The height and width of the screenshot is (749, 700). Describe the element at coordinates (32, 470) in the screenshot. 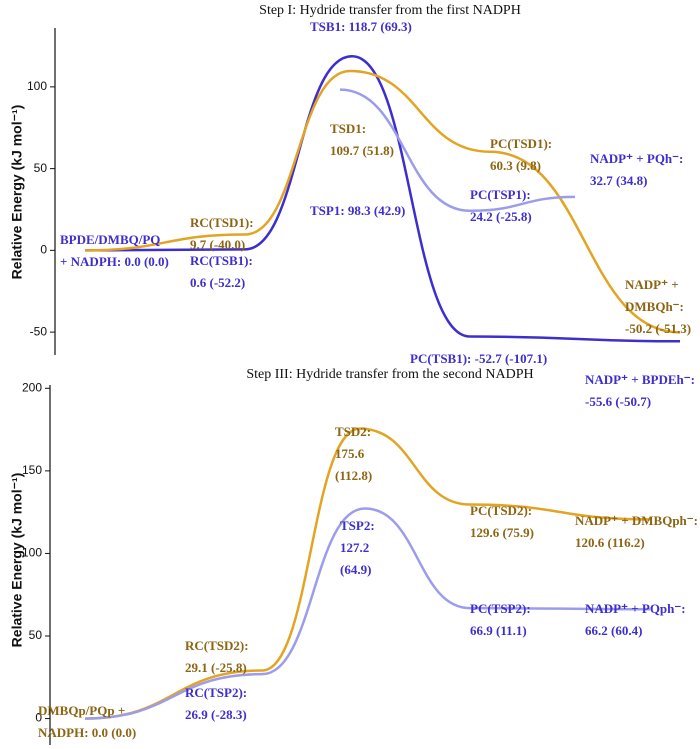

I see `y-tick-label: 150` at that location.